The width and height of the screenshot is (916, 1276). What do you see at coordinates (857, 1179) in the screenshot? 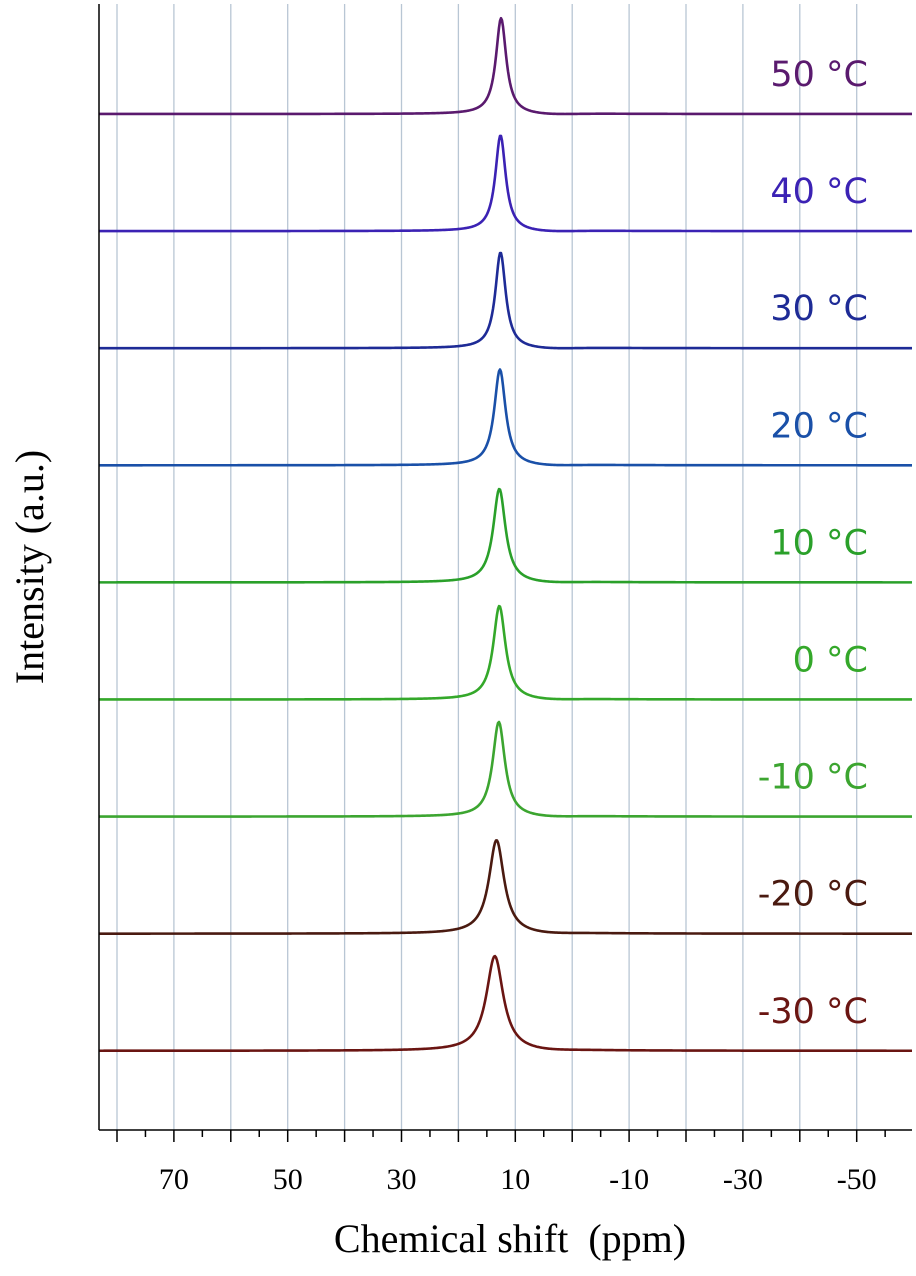
I see `x-tick-label: -50` at bounding box center [857, 1179].